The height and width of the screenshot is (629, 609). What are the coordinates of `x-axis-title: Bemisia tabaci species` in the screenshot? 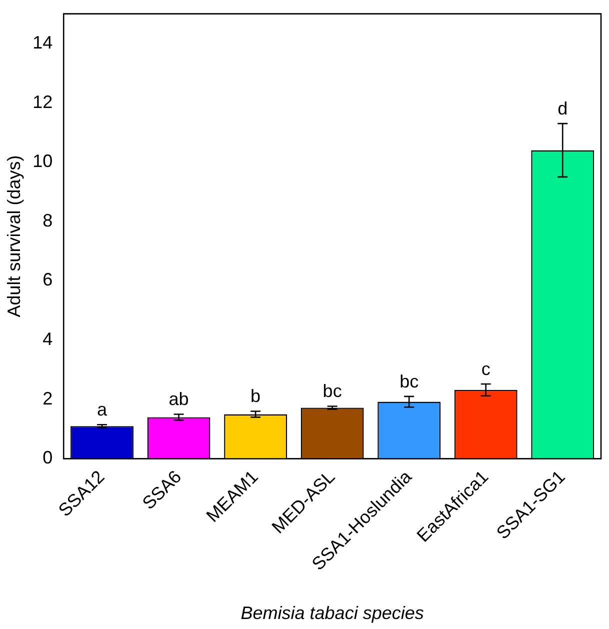 It's located at (332, 613).